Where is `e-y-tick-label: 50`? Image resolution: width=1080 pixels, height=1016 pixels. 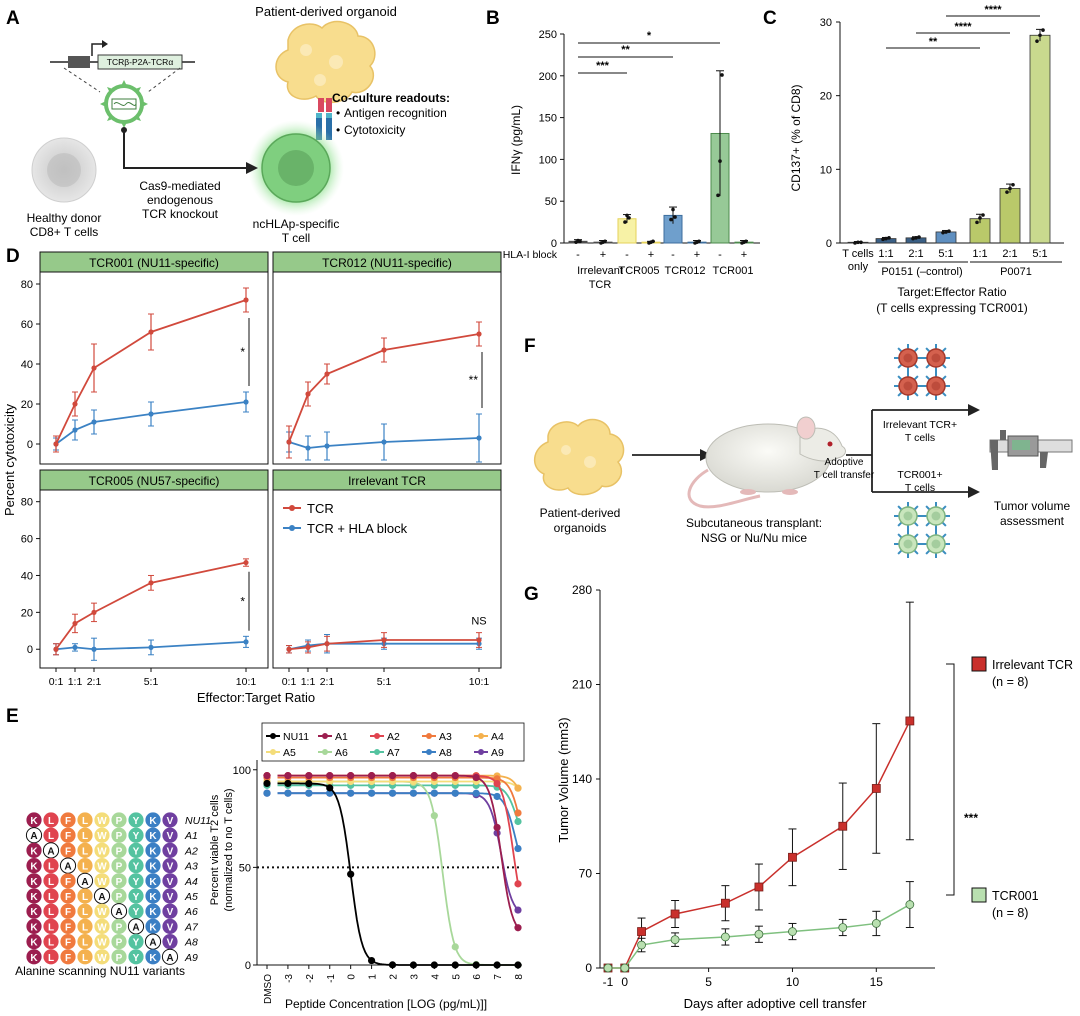
e-y-tick-label: 50 is located at coordinates (245, 868).